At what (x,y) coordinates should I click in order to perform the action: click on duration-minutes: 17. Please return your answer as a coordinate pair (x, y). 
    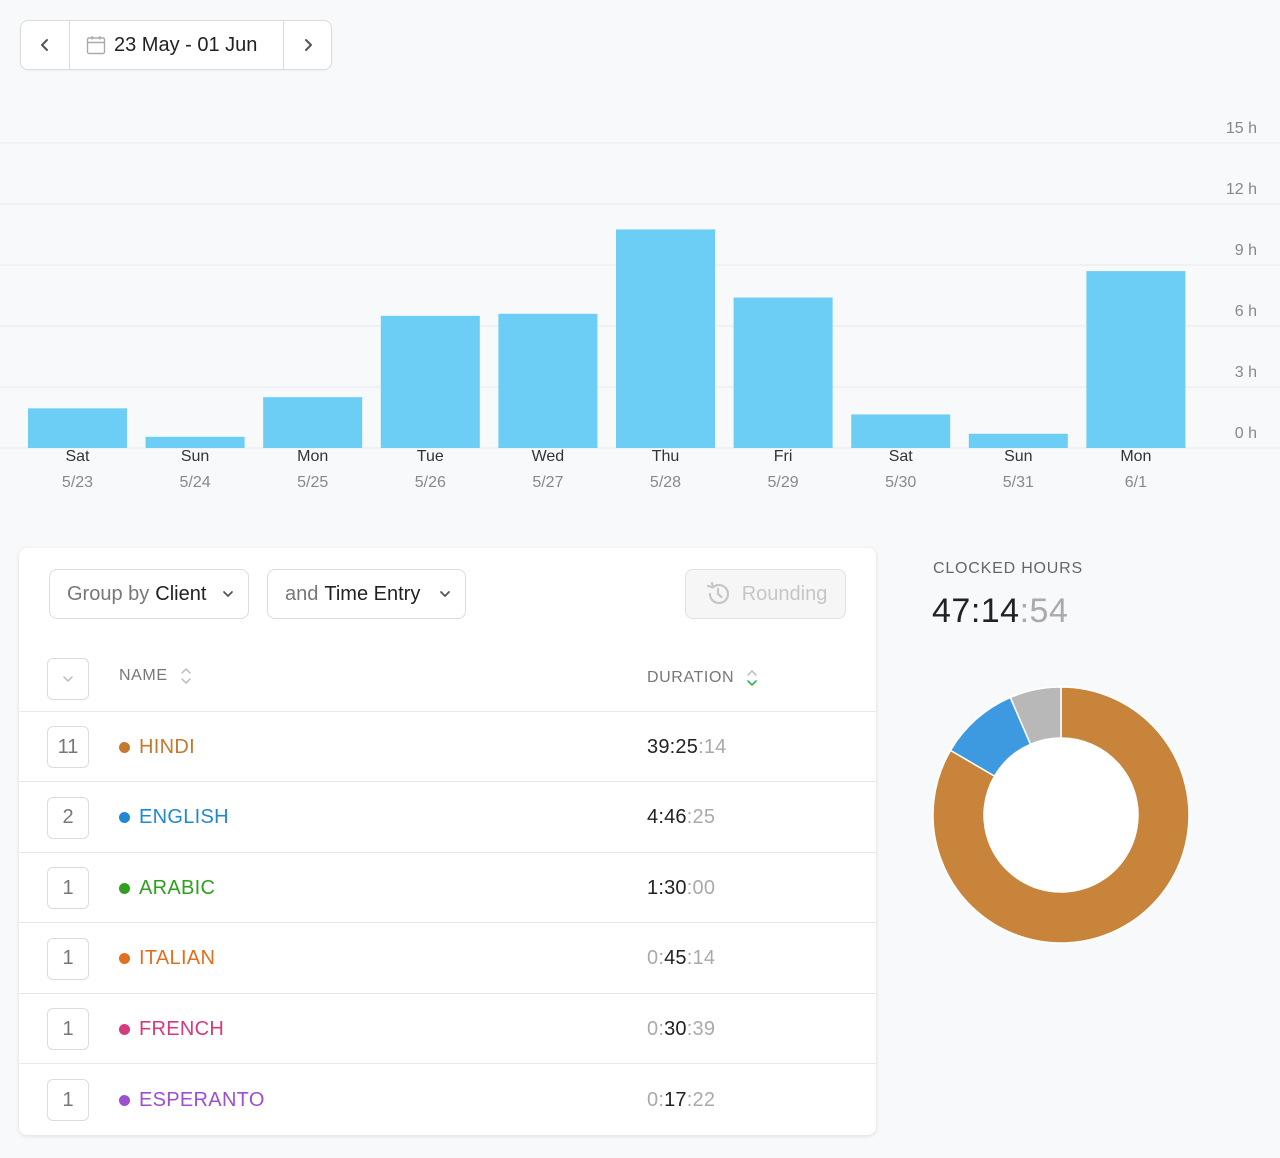
    Looking at the image, I should click on (675, 1099).